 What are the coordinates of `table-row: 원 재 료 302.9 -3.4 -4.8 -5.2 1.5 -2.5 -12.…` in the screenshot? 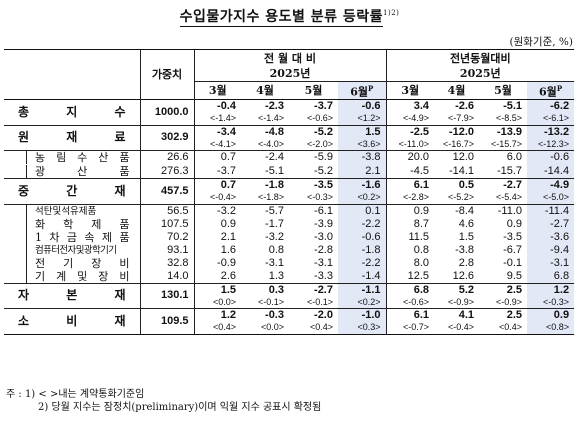 It's located at (289, 137).